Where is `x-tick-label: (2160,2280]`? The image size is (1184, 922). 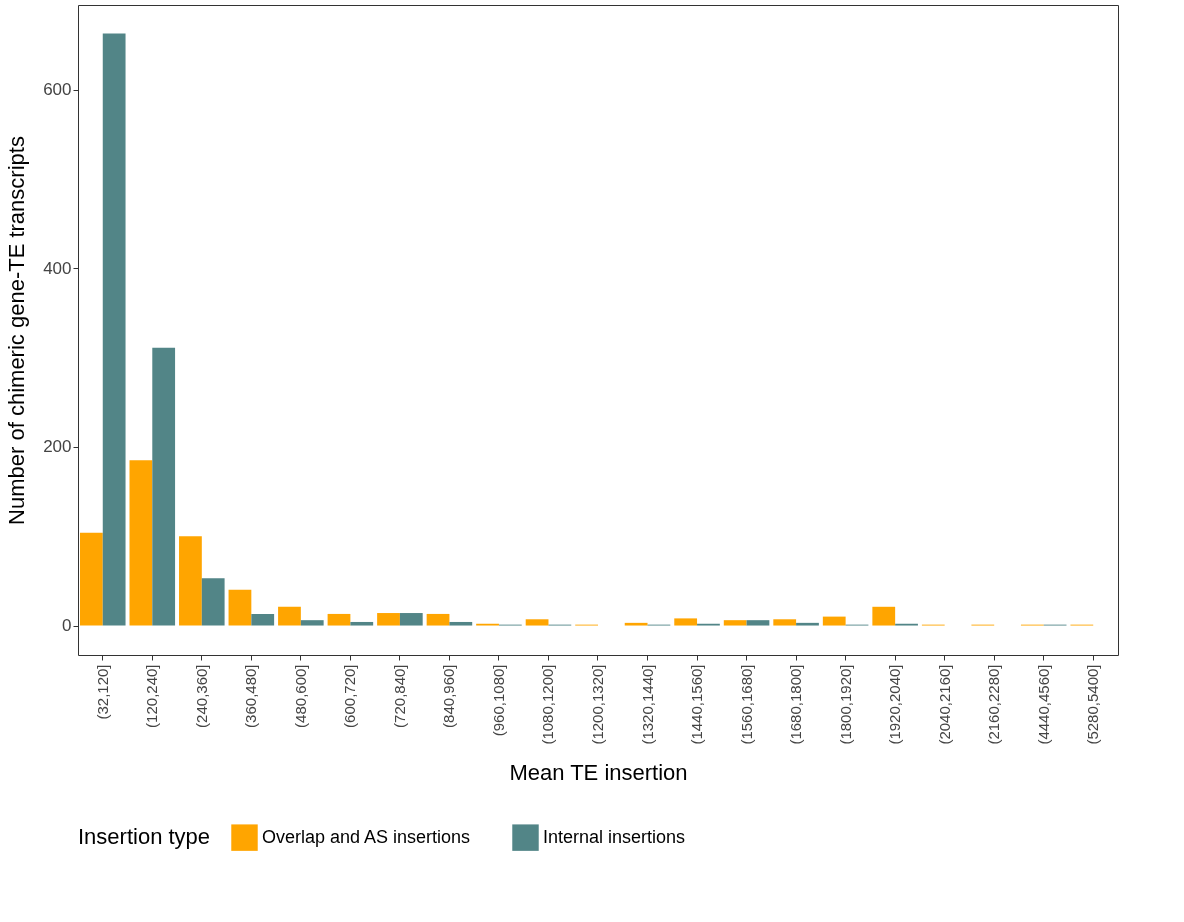 x-tick-label: (2160,2280] is located at coordinates (994, 704).